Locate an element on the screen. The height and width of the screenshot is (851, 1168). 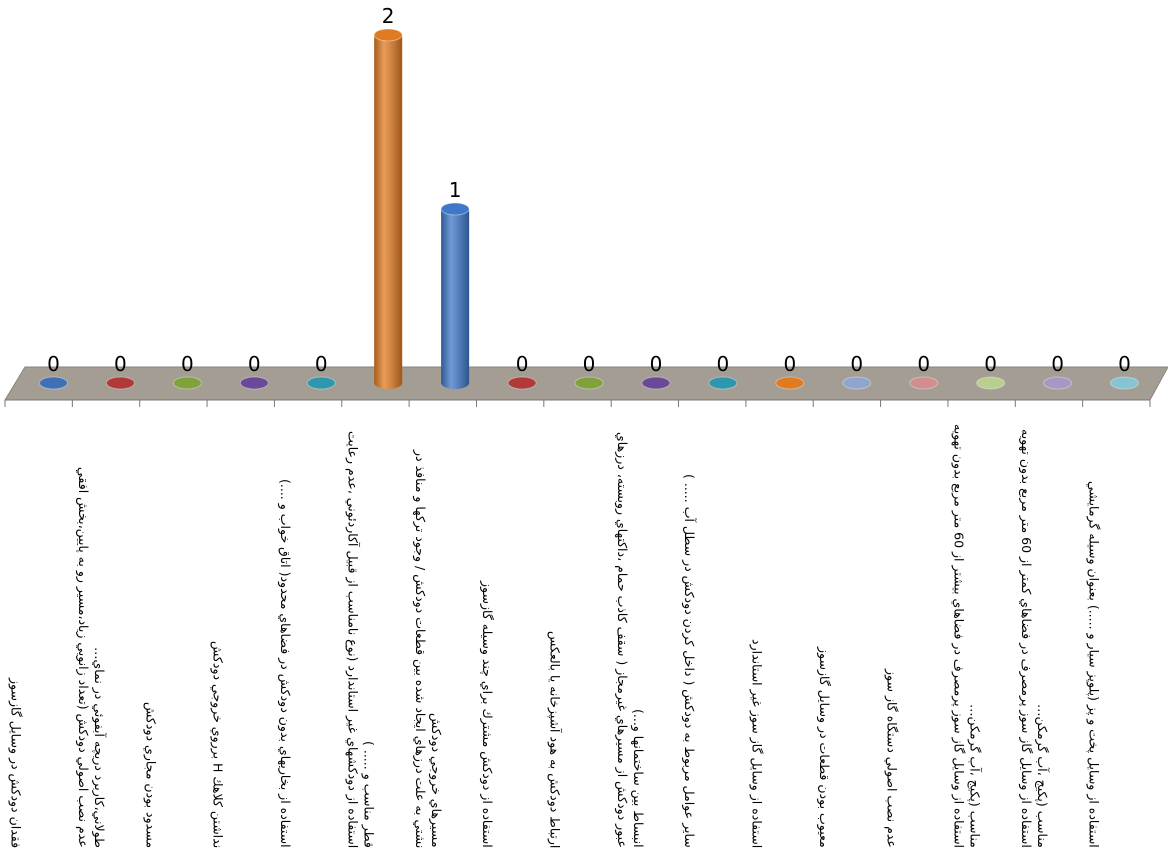
x-tick-label: فقدان دودكش در وسايل گازسوز is located at coordinates (16, 762).